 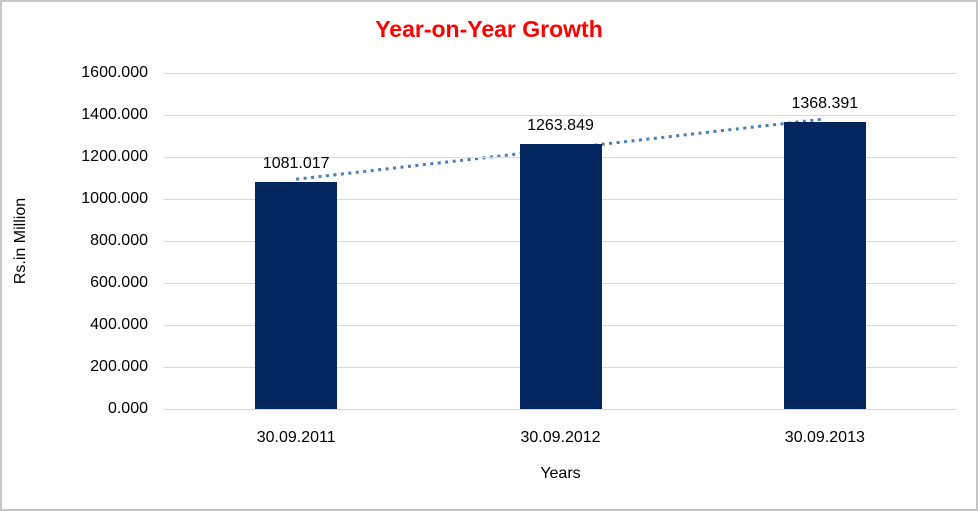 I want to click on x-tick-label: 30.09.2011, so click(x=296, y=437).